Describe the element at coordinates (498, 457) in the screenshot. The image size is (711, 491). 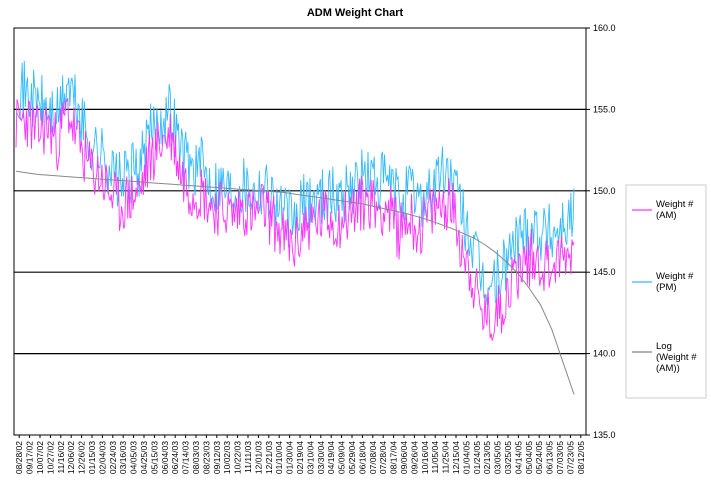
I see `x-tick-label: 03/05/05` at that location.